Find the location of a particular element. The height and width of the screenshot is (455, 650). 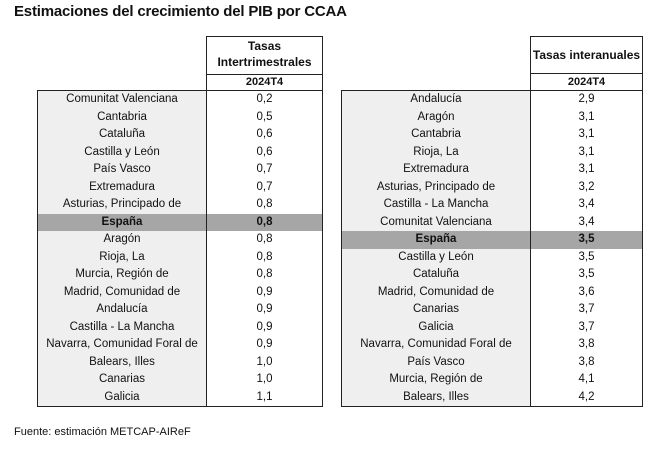

table-row: Andalucía 0,9 is located at coordinates (180, 310).